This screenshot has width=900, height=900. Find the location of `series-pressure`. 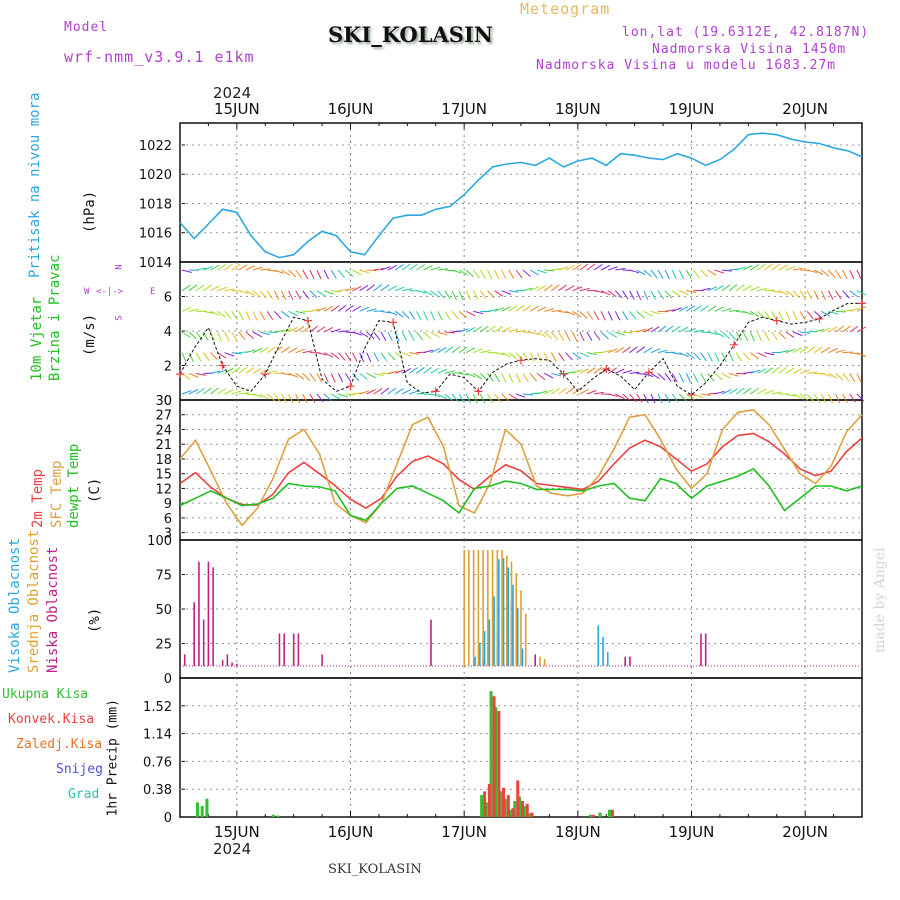

series-pressure is located at coordinates (521, 195).